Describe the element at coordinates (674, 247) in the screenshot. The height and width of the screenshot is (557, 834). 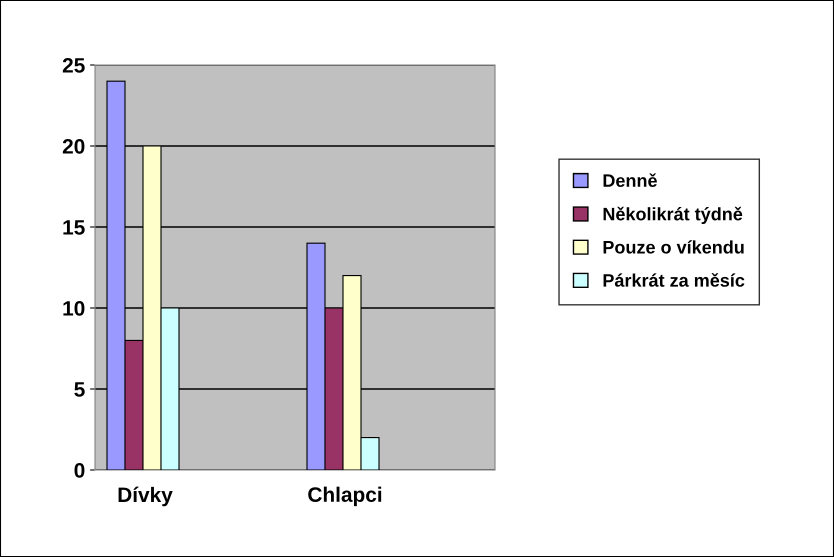
I see `legend-label: Pouze o víkendu` at that location.